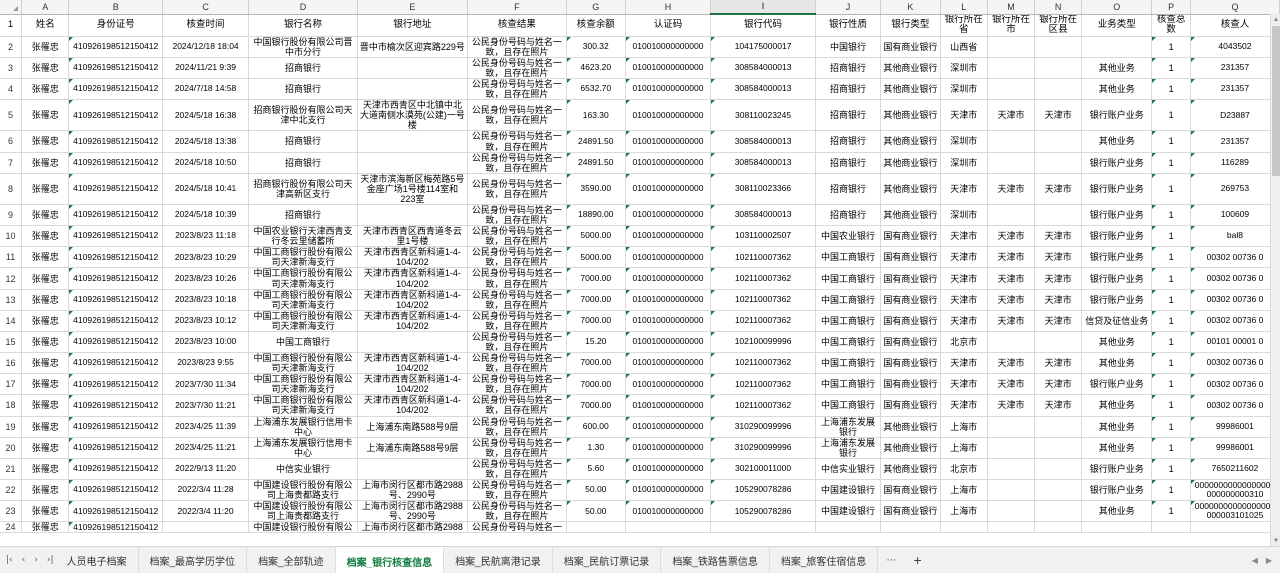 This screenshot has width=1280, height=573. I want to click on cell-E14: 天津市西青区新科道1-4-104/202, so click(412, 321).